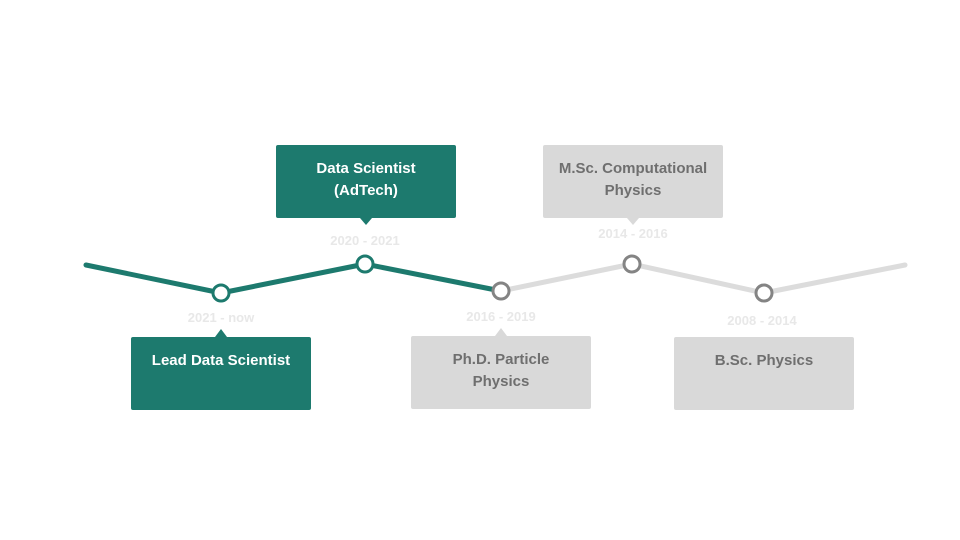  I want to click on milestone-title-line: B.Sc. Physics, so click(764, 360).